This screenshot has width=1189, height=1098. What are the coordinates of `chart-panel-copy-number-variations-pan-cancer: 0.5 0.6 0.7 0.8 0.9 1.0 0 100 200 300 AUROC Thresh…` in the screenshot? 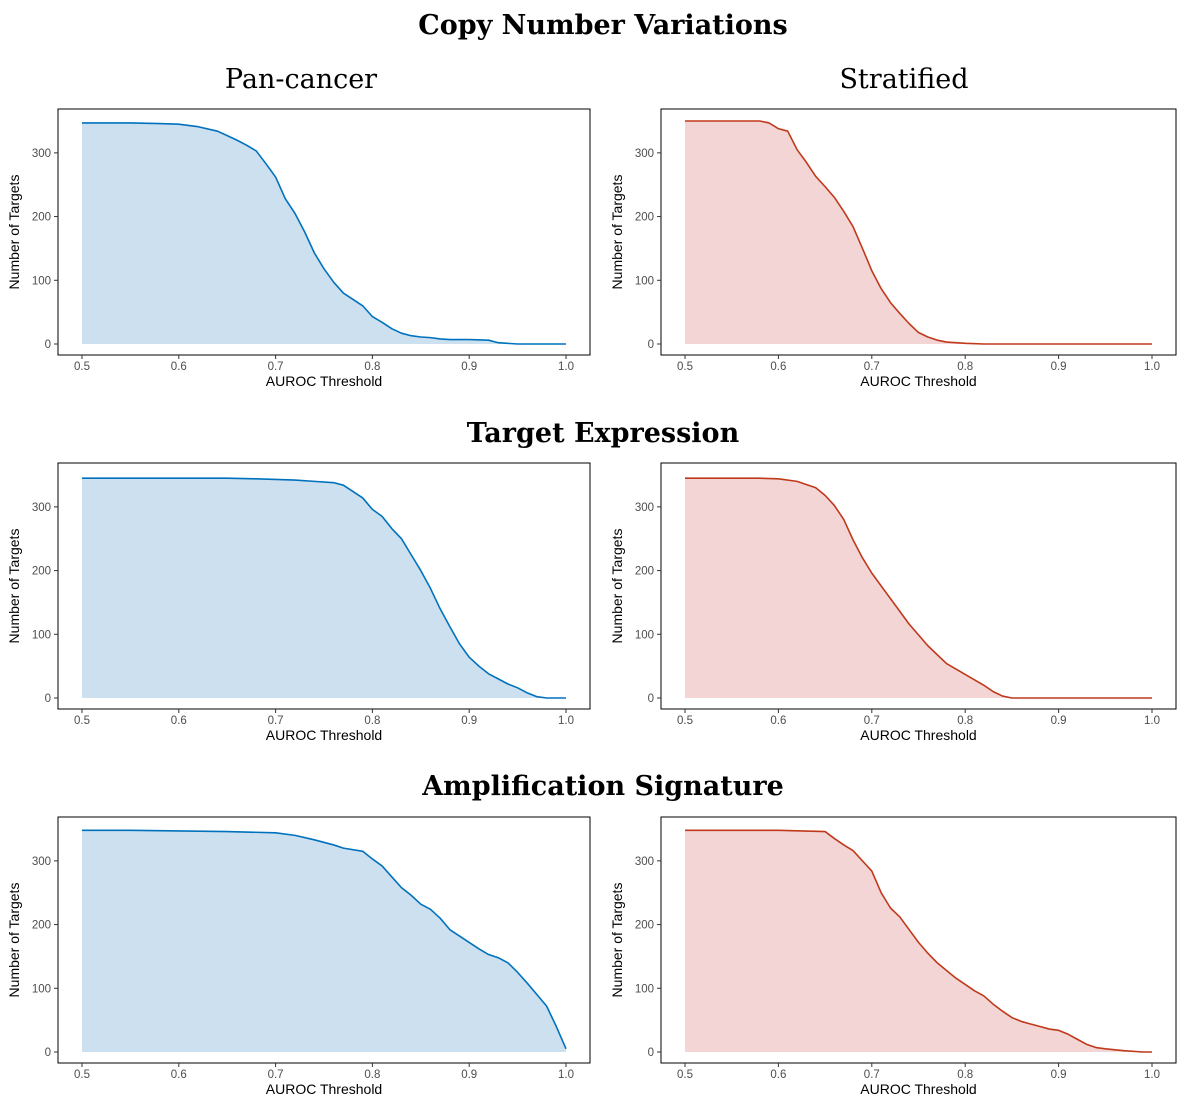 It's located at (298, 248).